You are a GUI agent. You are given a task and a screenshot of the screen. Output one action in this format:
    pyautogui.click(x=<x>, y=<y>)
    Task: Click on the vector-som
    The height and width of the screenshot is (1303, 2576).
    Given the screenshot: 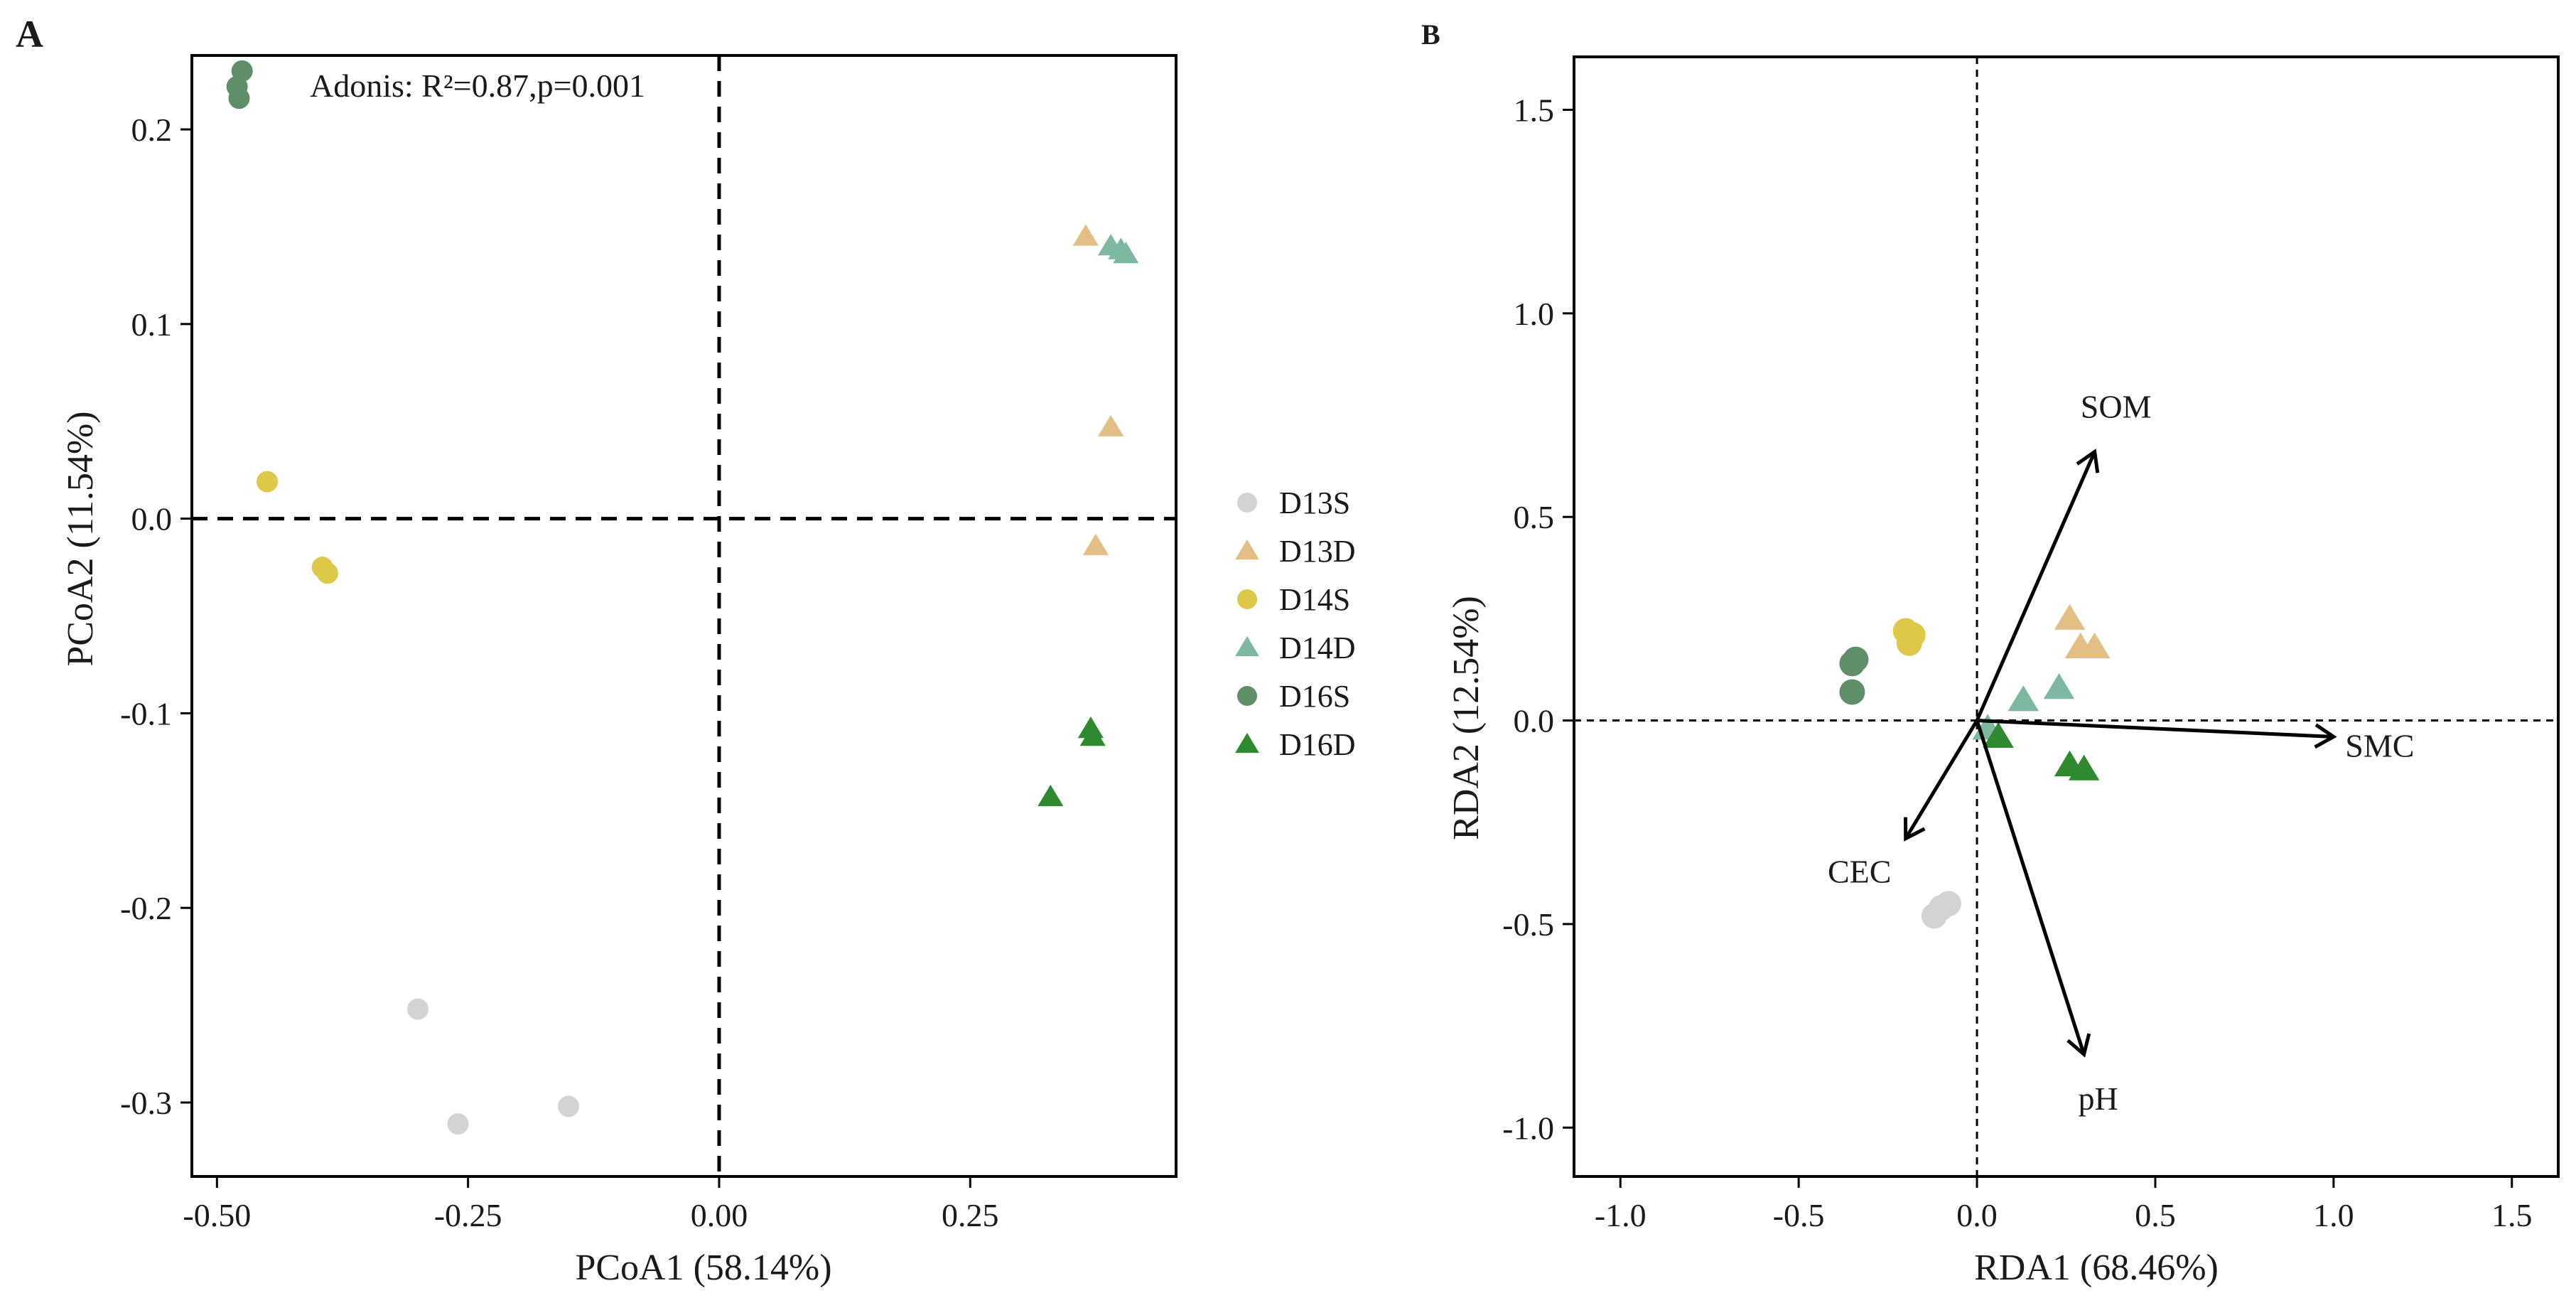 What is the action you would take?
    pyautogui.click(x=2036, y=586)
    